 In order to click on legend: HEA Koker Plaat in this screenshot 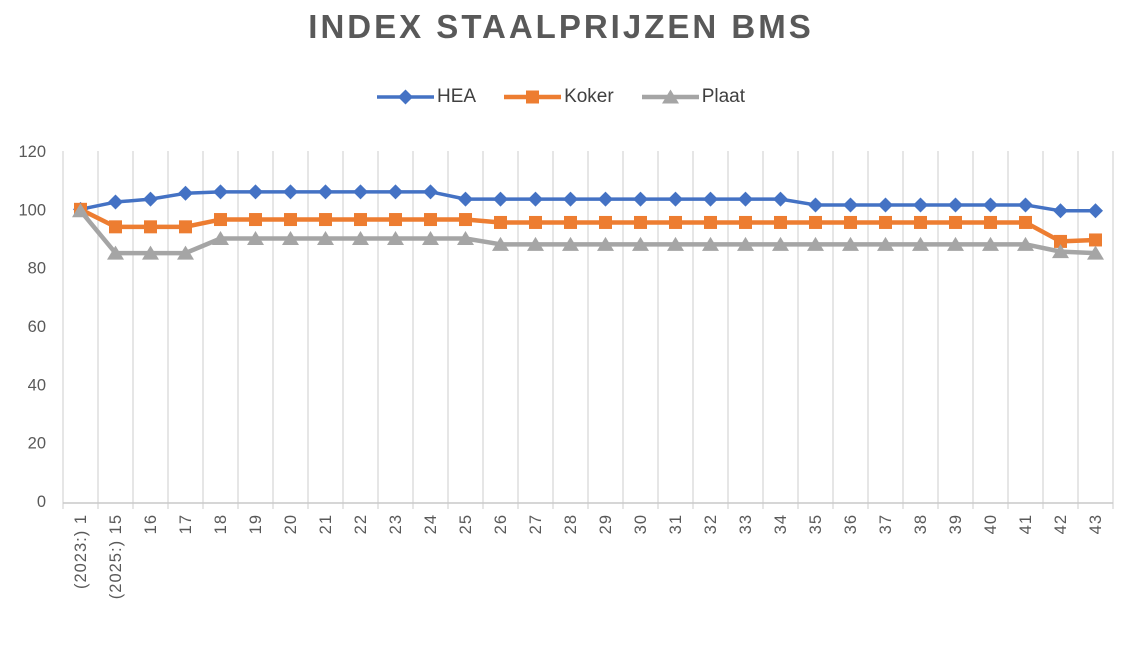, I will do `click(561, 97)`.